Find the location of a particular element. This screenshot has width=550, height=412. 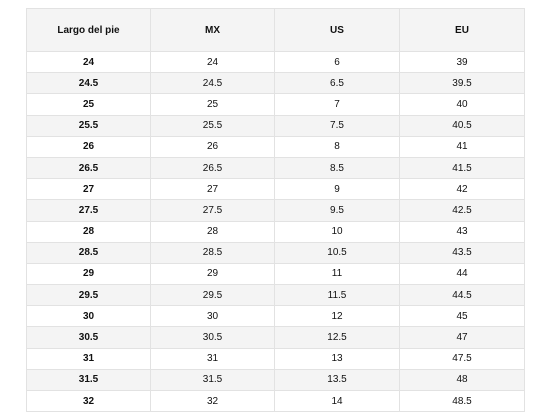

mx-cell: 31.5 is located at coordinates (212, 380).